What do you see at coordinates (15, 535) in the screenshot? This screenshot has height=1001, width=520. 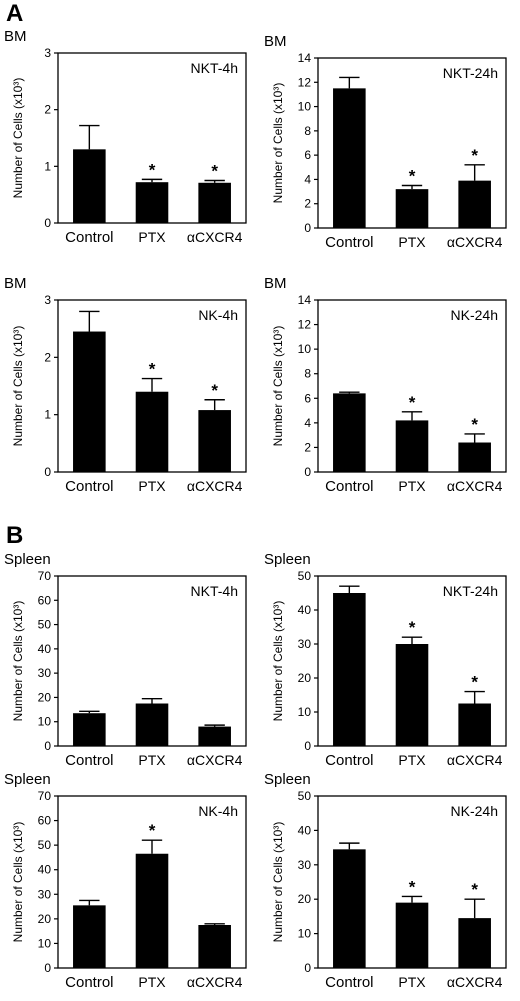 I see `panel-letter-b: B` at bounding box center [15, 535].